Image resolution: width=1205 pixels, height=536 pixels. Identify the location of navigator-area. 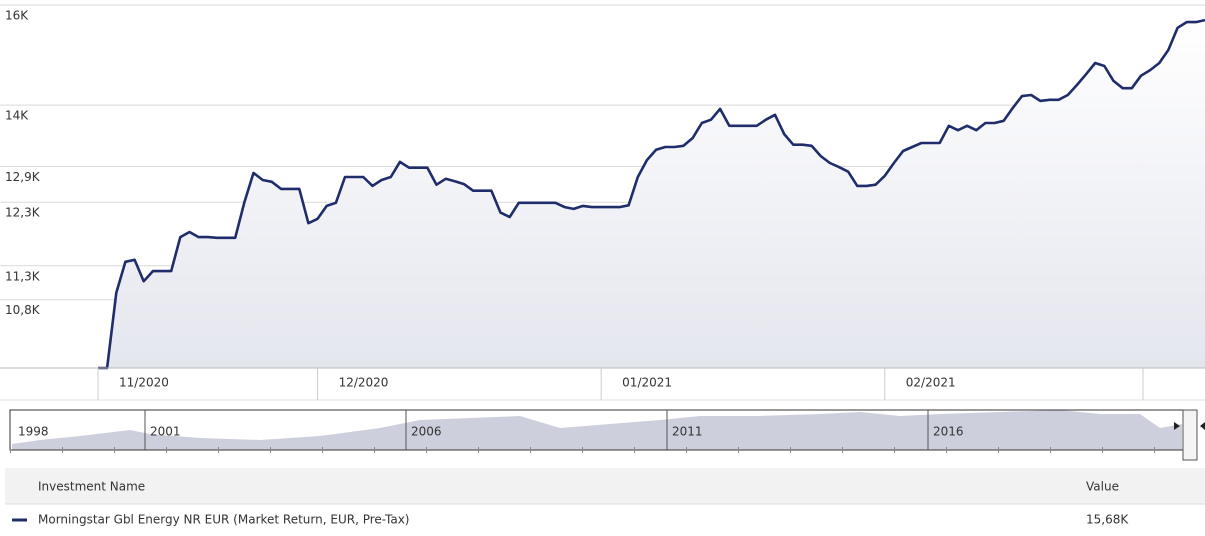
(597, 430).